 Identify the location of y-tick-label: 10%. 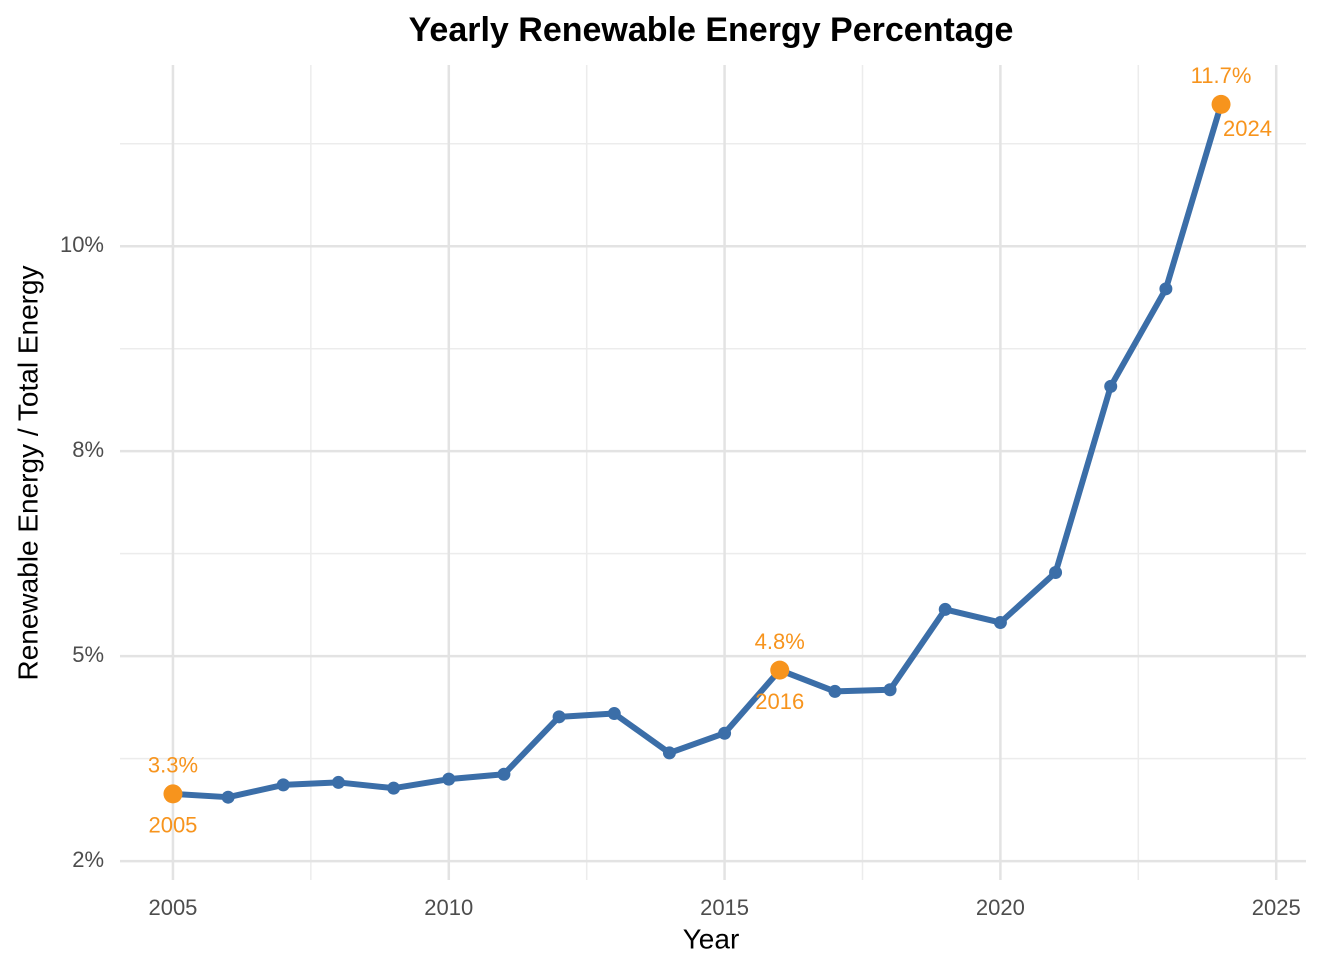
(82, 244).